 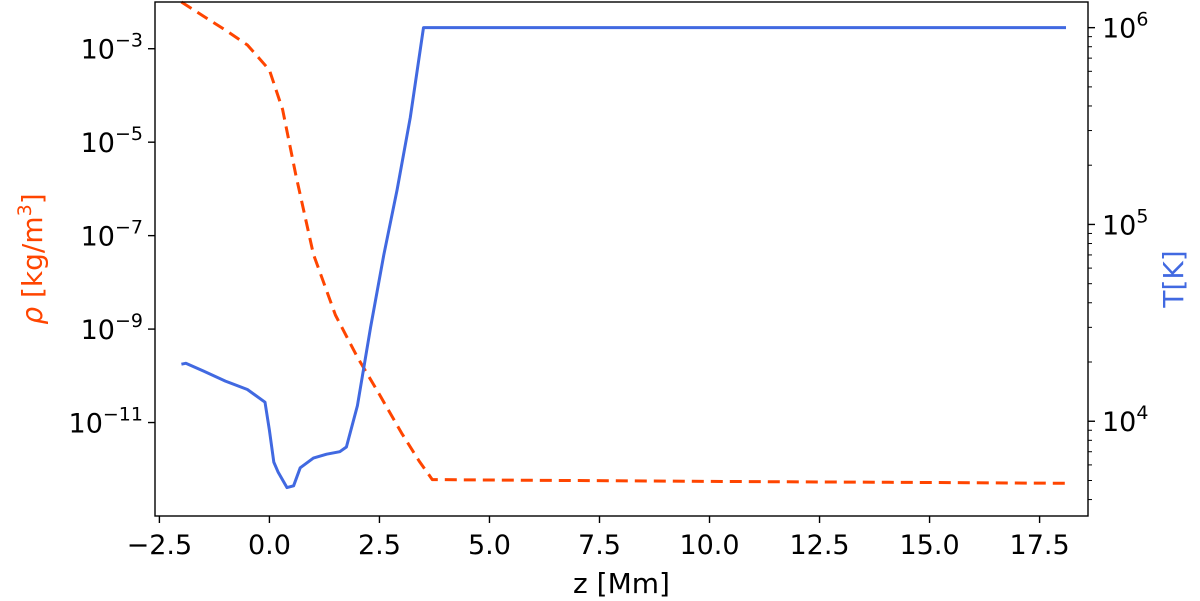 I want to click on y-left-tick-label: 10⁻⁵, so click(x=112, y=141).